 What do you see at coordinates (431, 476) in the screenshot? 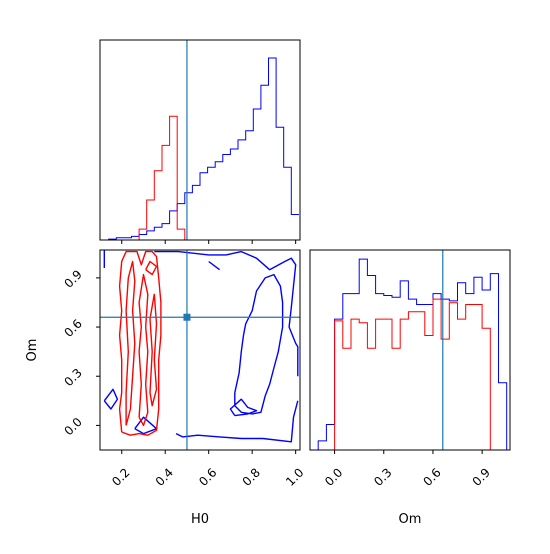
I see `xtick-label-Om-2: 0.6` at bounding box center [431, 476].